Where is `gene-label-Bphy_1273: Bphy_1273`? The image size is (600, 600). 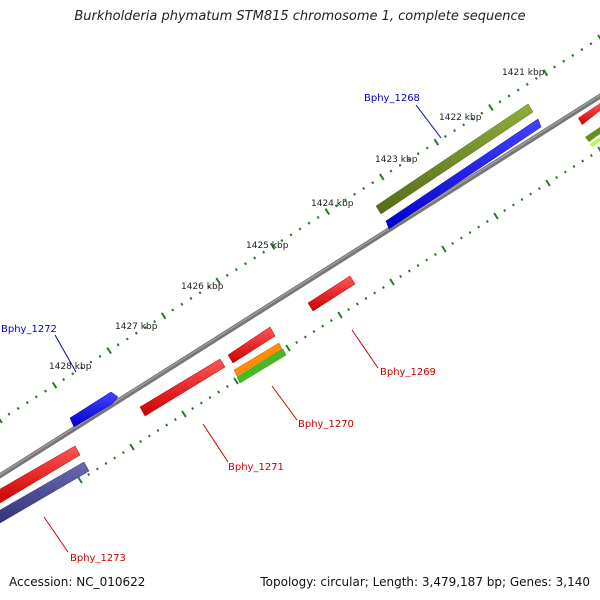
gene-label-Bphy_1273: Bphy_1273 is located at coordinates (98, 558).